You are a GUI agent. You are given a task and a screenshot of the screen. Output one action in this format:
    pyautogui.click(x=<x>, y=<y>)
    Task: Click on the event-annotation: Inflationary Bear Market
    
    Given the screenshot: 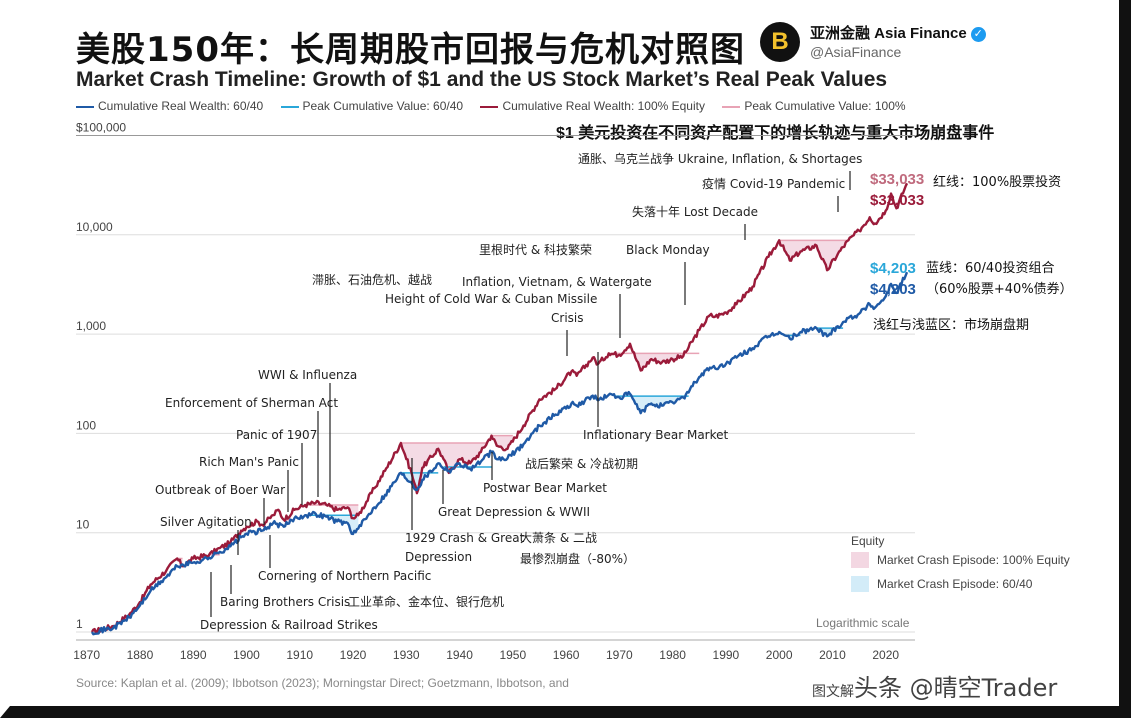 What is the action you would take?
    pyautogui.click(x=656, y=435)
    